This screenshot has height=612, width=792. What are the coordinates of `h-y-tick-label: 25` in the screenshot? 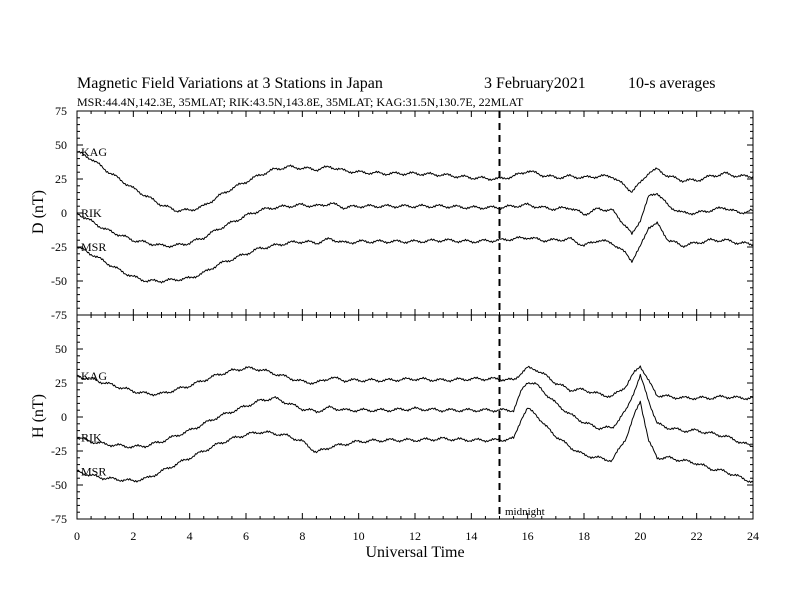 It's located at (61, 383).